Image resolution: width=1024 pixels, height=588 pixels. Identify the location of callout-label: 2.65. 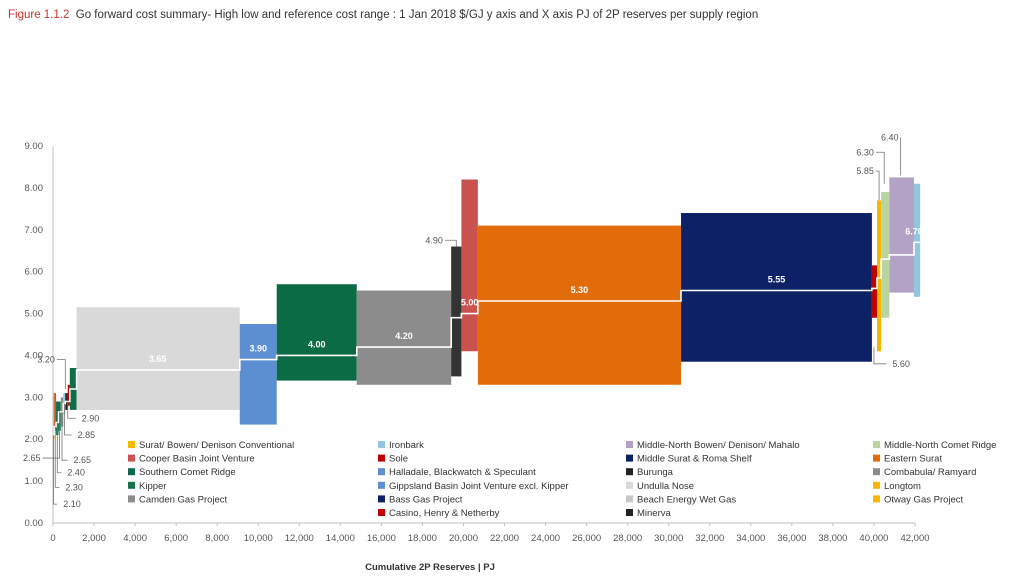
(32, 458).